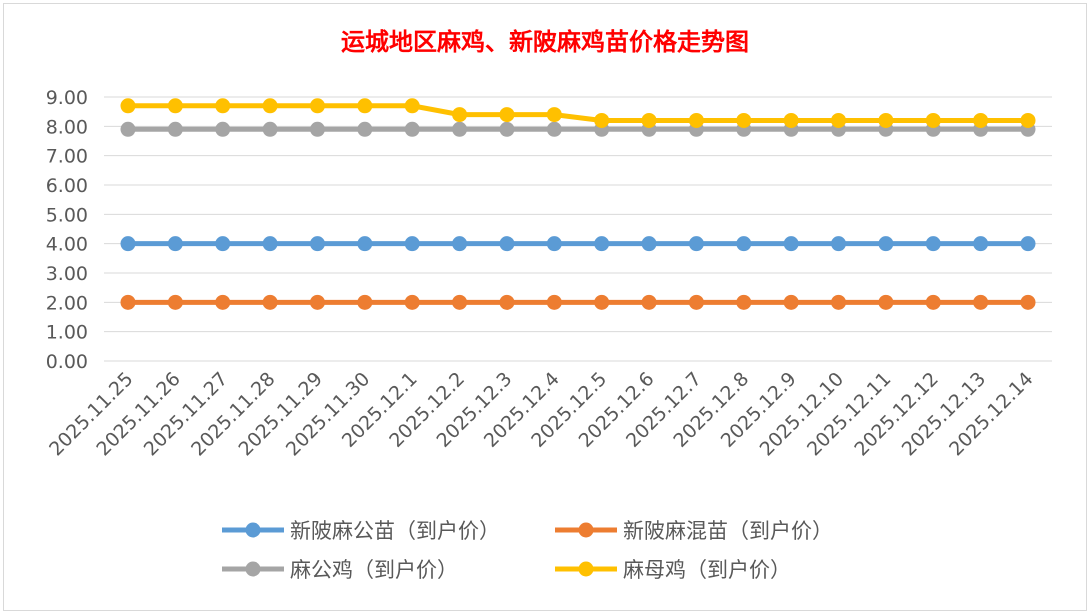 Image resolution: width=1090 pixels, height=614 pixels. What do you see at coordinates (707, 570) in the screenshot?
I see `legend-label: 麻母鸡（到户价）` at bounding box center [707, 570].